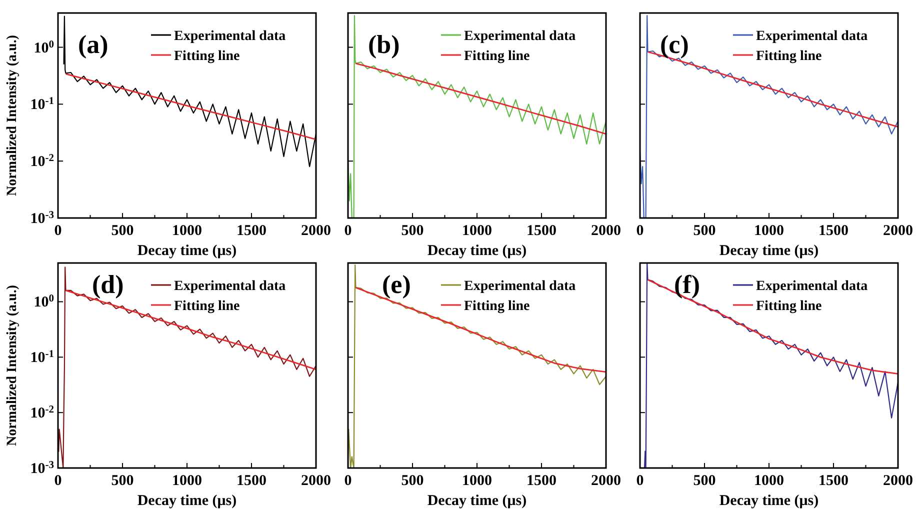 The image size is (919, 509). What do you see at coordinates (674, 44) in the screenshot?
I see `annotation: (c)` at bounding box center [674, 44].